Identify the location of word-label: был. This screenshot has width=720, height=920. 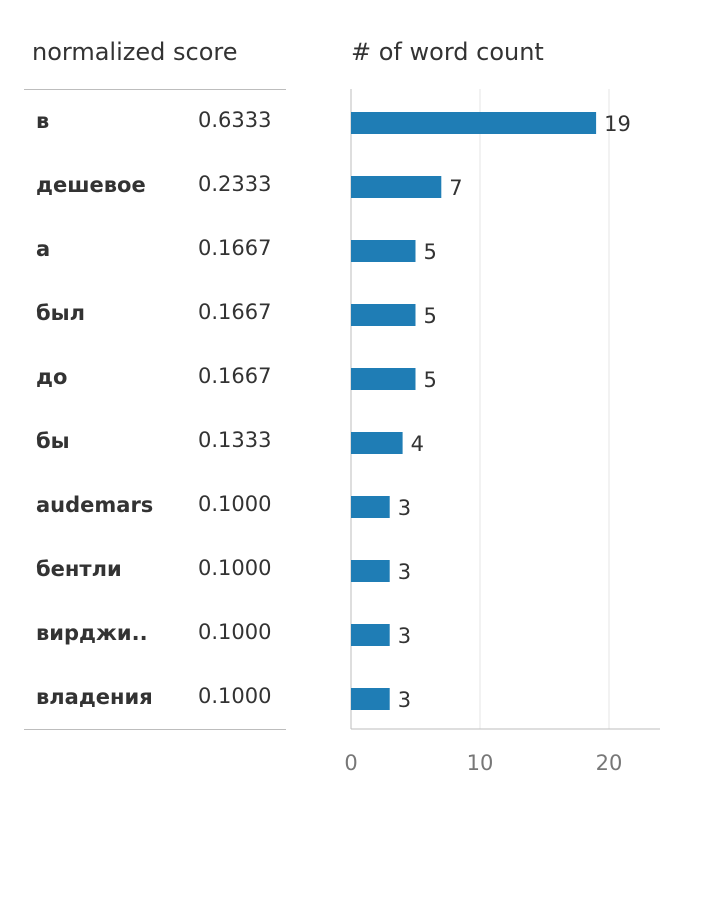
(61, 313).